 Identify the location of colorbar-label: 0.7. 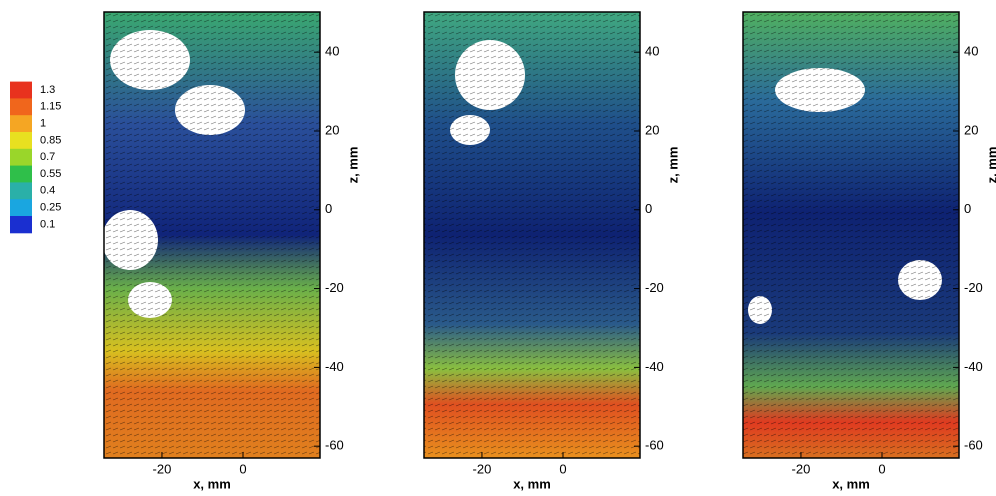
(47, 157).